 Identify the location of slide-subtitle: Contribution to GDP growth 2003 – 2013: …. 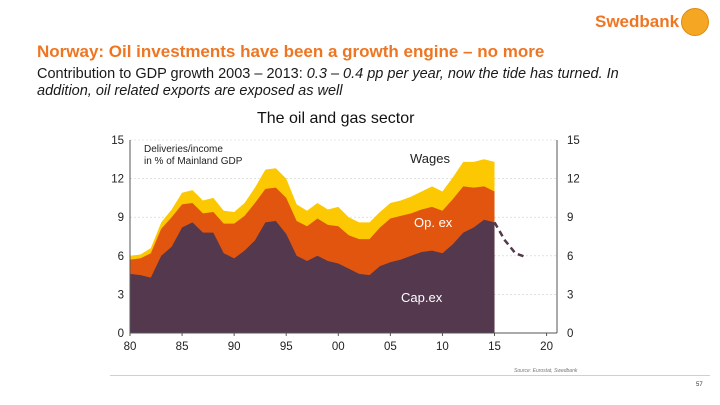
(357, 83).